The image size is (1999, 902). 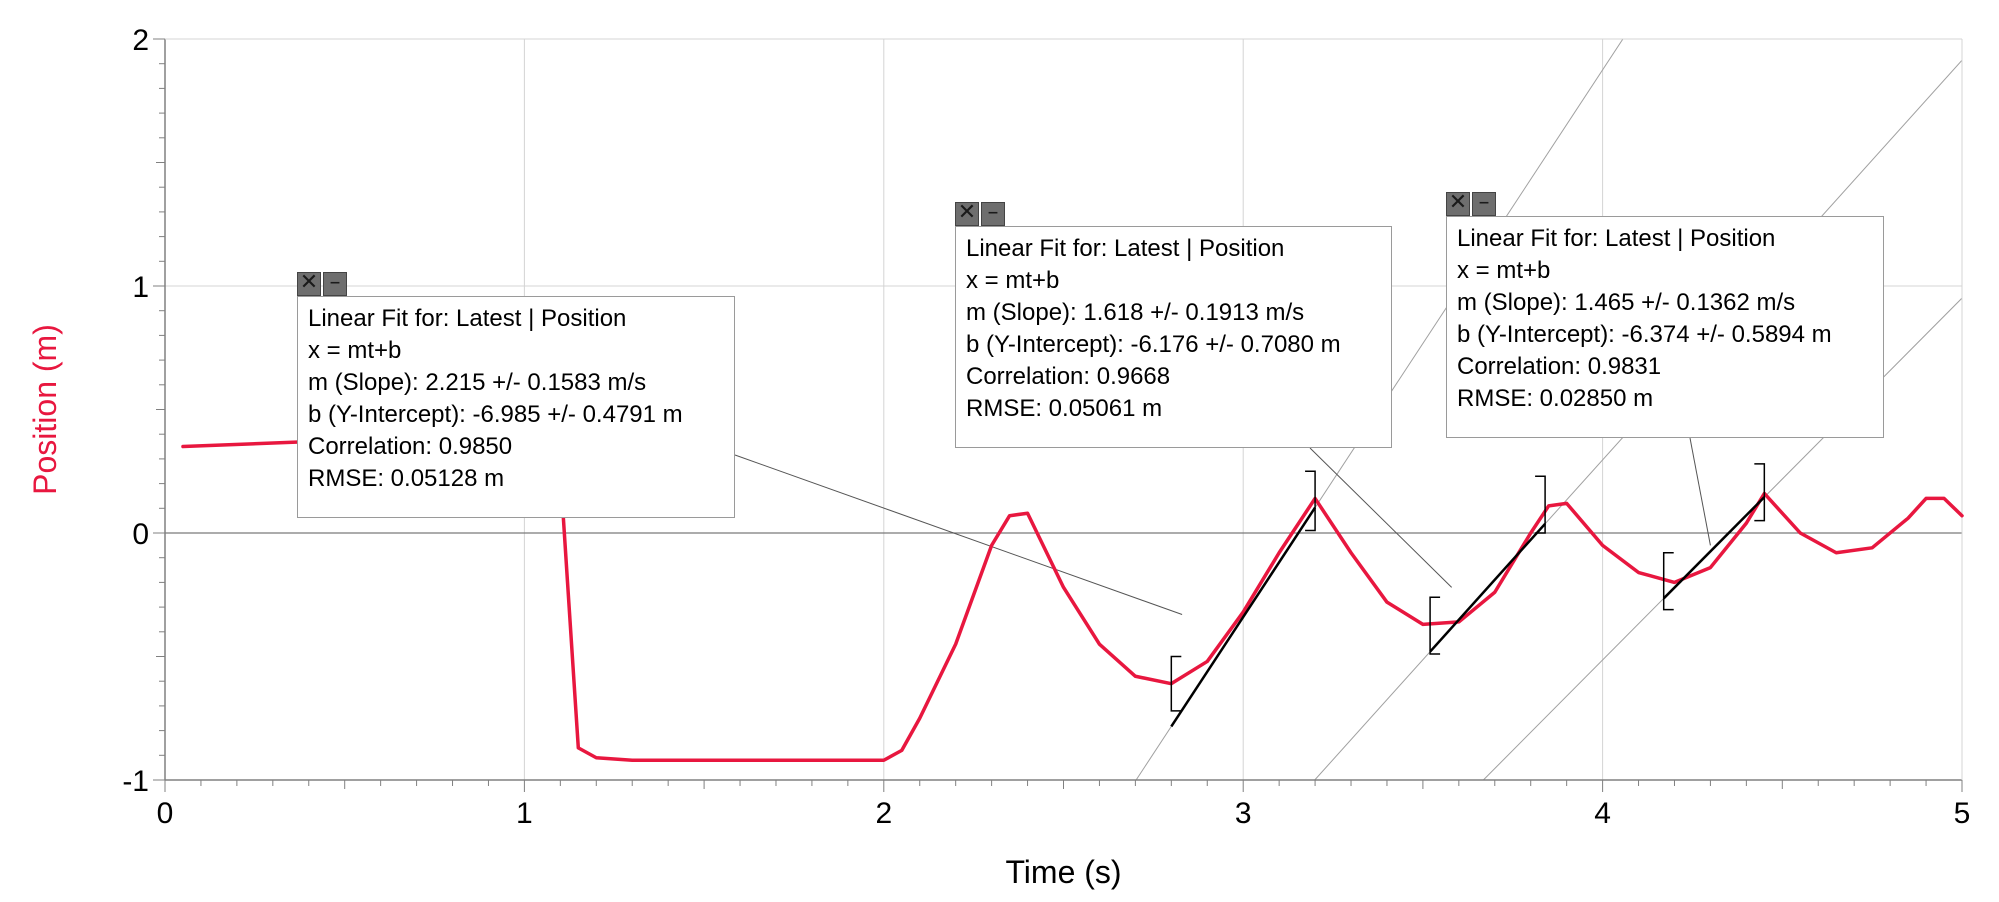 What do you see at coordinates (1243, 813) in the screenshot?
I see `x-tick-label: 3` at bounding box center [1243, 813].